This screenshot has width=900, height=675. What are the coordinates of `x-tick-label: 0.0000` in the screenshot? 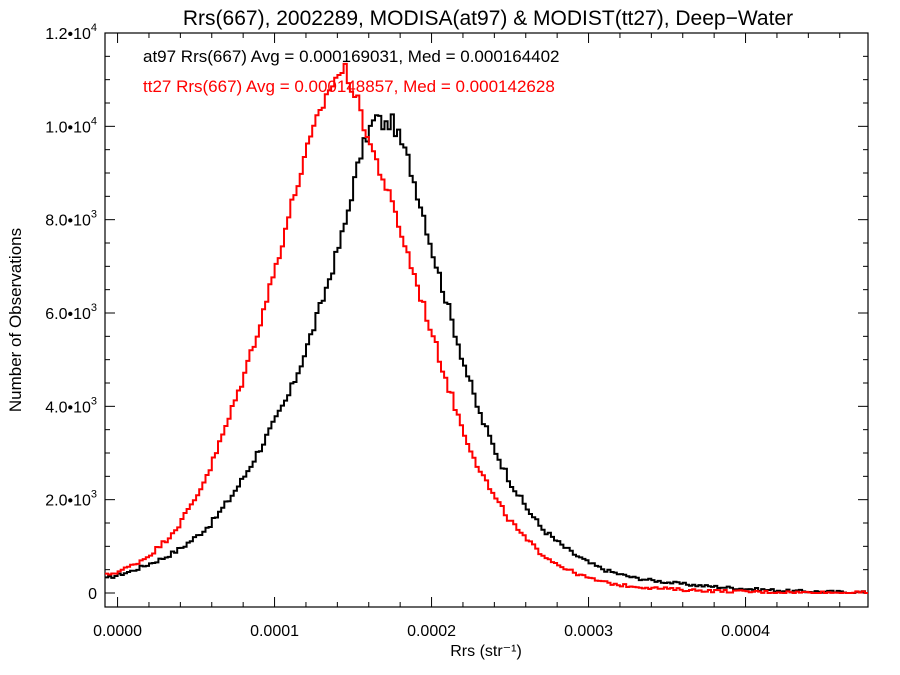 It's located at (117, 631).